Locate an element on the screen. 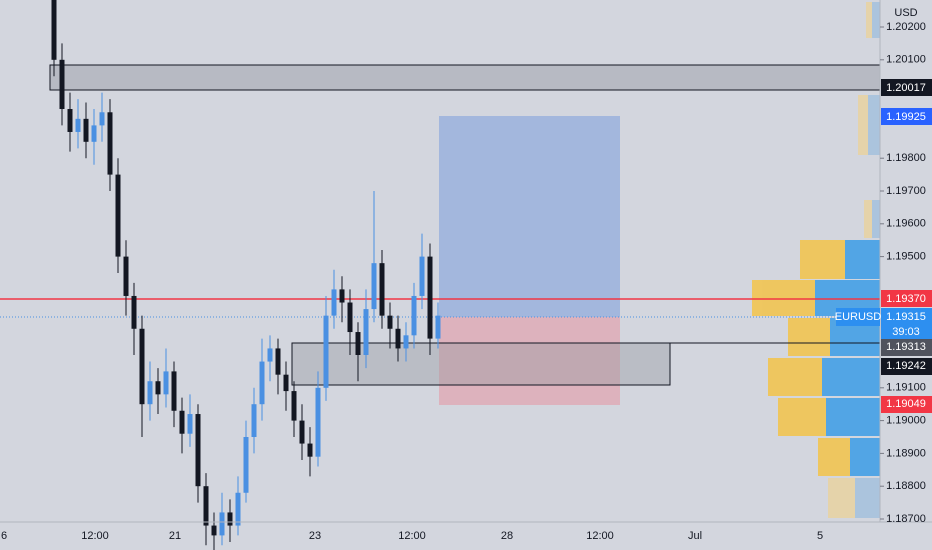 Image resolution: width=932 pixels, height=550 pixels. y-tick-label: 1.19600 is located at coordinates (906, 224).